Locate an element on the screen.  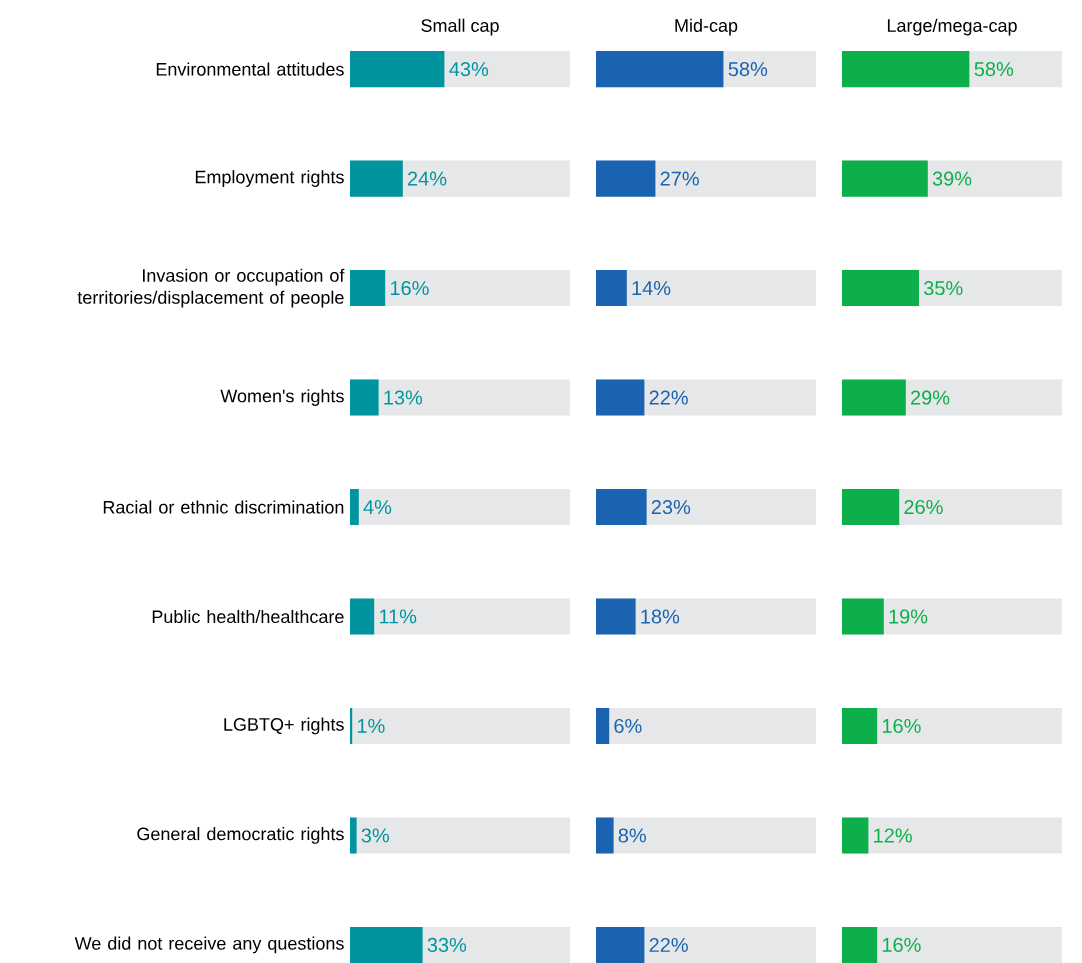
data-label: 33% is located at coordinates (447, 945).